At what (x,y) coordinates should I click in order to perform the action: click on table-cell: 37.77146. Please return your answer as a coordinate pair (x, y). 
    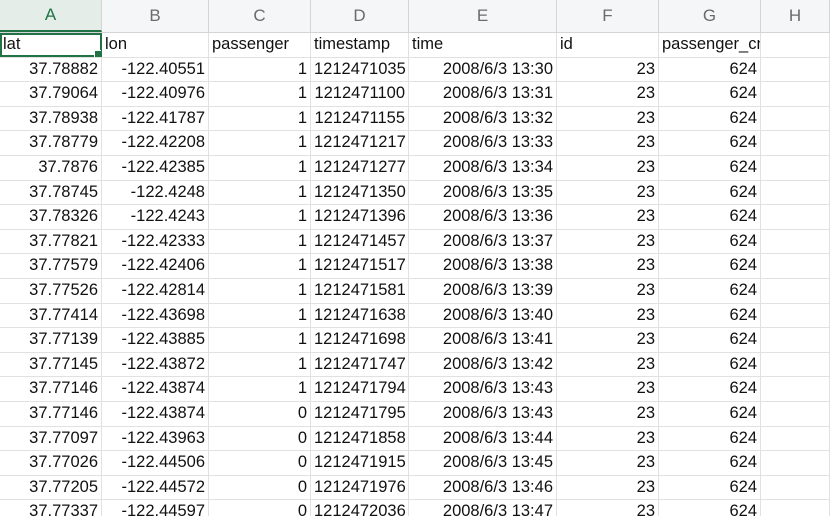
    Looking at the image, I should click on (51, 389).